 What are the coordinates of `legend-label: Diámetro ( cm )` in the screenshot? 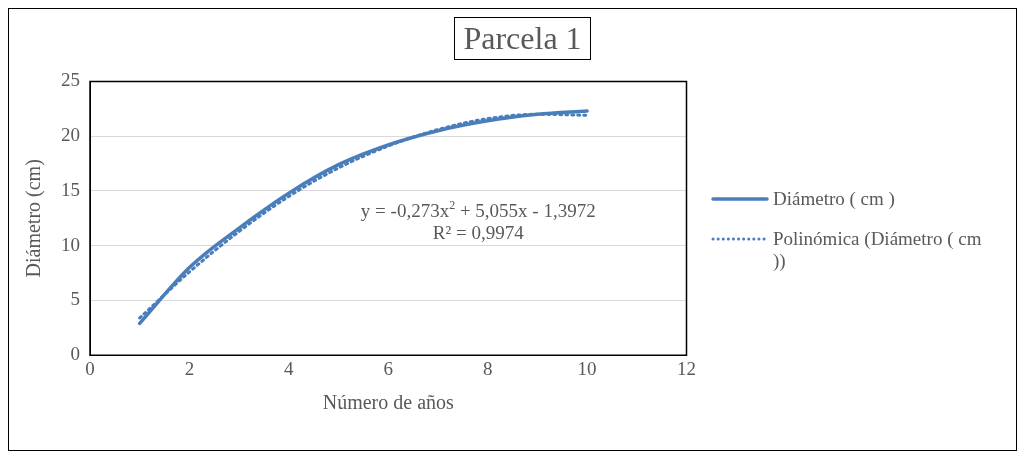 It's located at (834, 199).